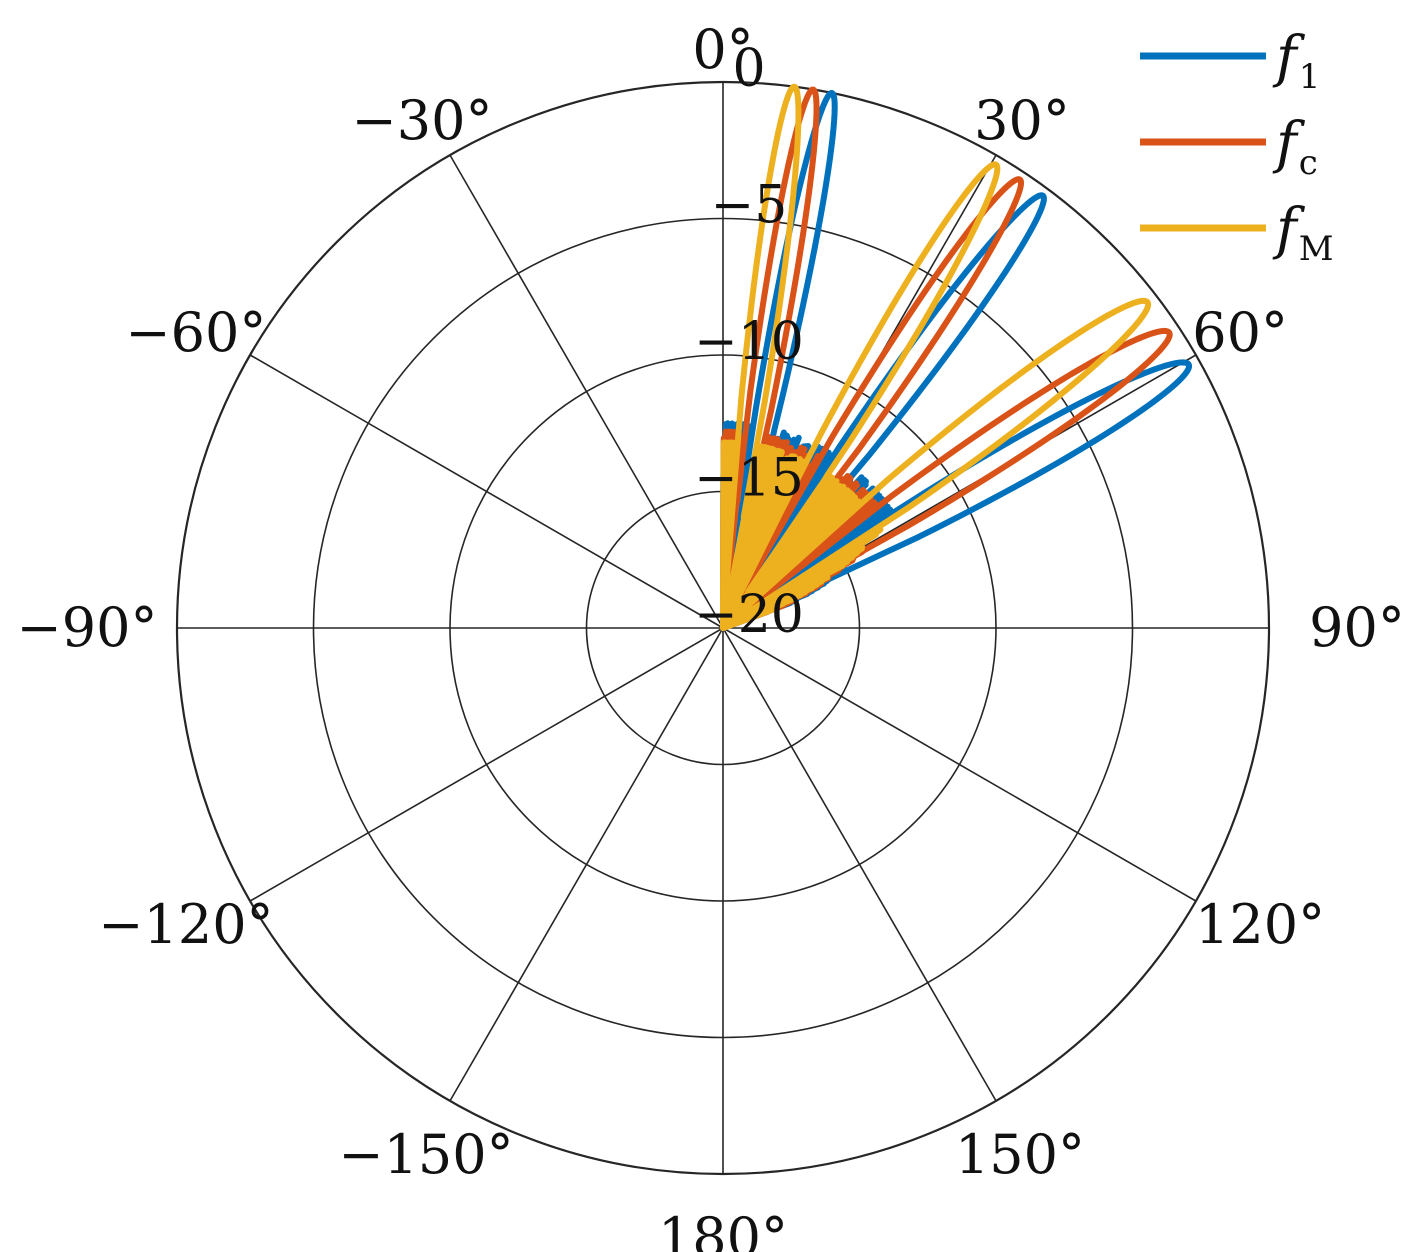  What do you see at coordinates (748, 69) in the screenshot?
I see `radius-tick-label: 0` at bounding box center [748, 69].